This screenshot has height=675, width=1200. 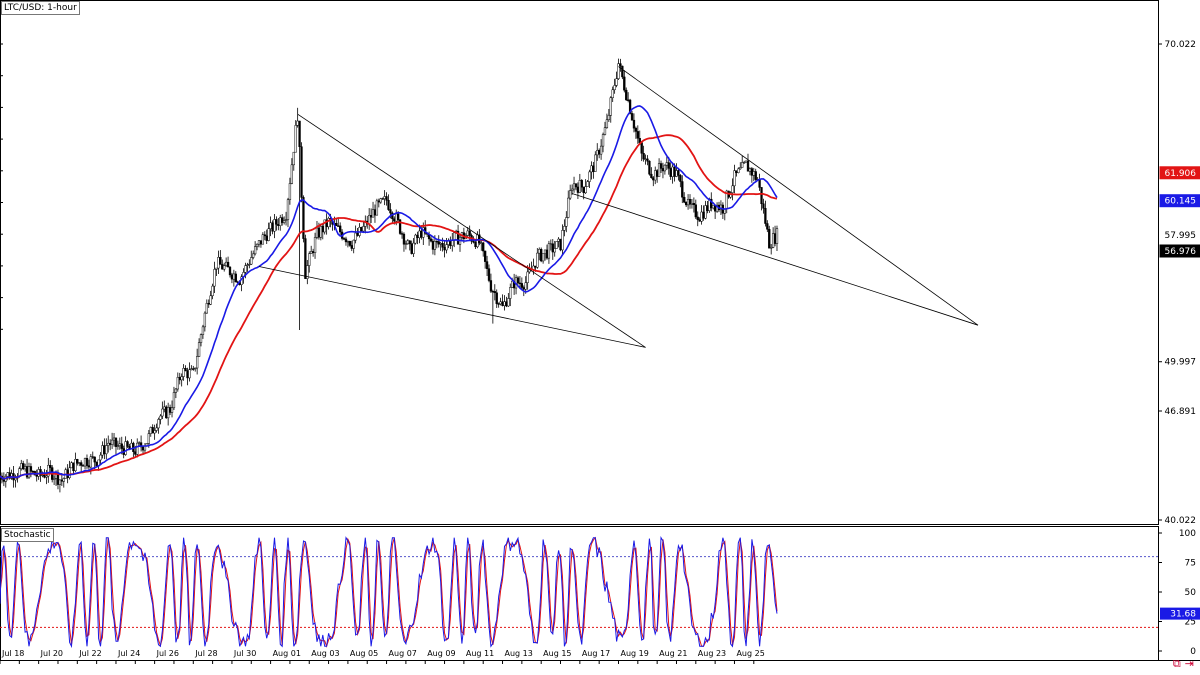 What do you see at coordinates (1189, 663) in the screenshot?
I see `arrow-right-icon: ⇥` at bounding box center [1189, 663].